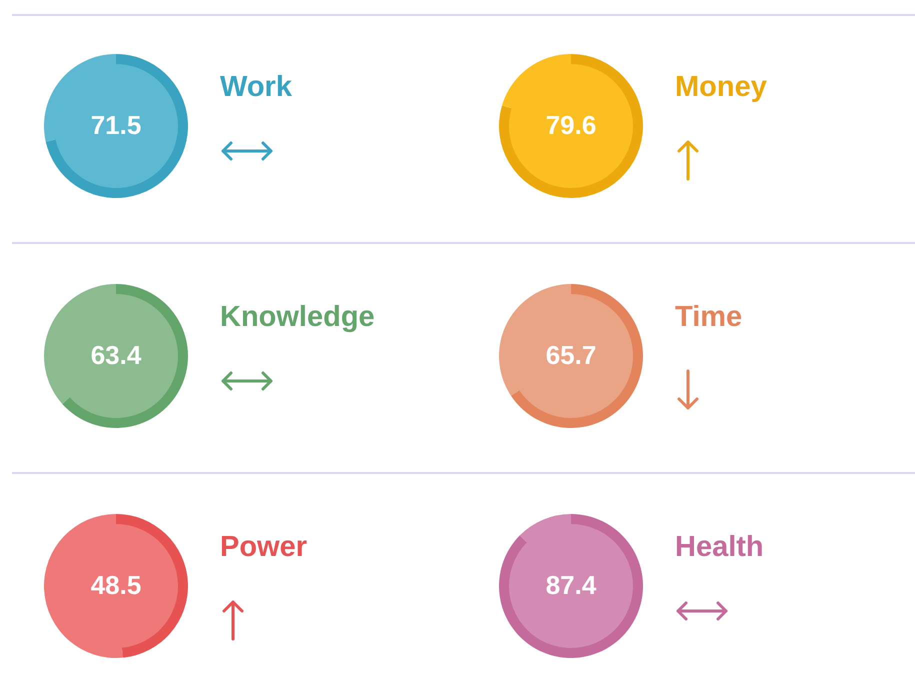 The width and height of the screenshot is (915, 700). Describe the element at coordinates (256, 87) in the screenshot. I see `text: Work` at that location.